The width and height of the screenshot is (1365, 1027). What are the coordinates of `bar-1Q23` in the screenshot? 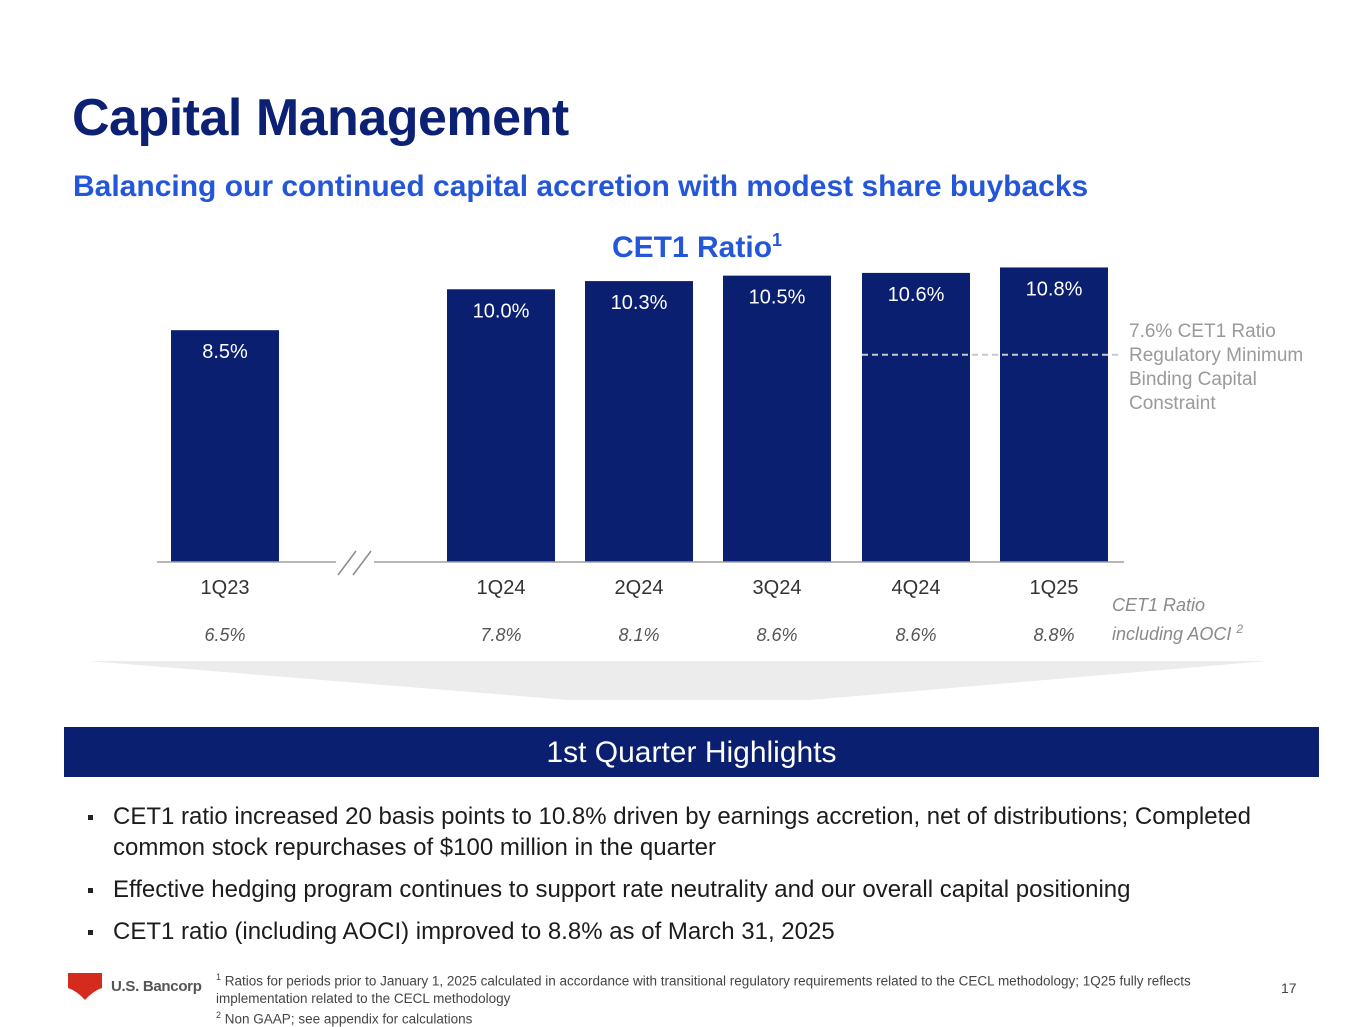 It's located at (225, 446).